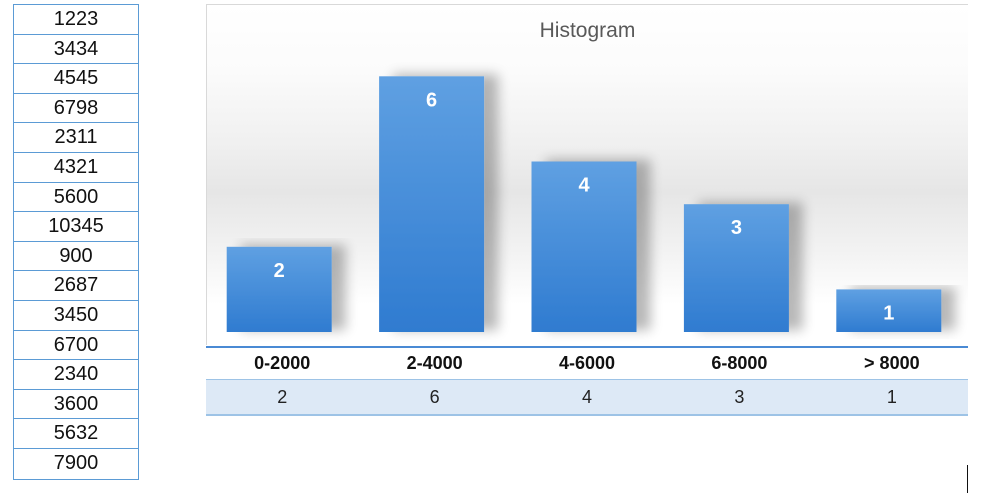 The height and width of the screenshot is (494, 981). Describe the element at coordinates (584, 186) in the screenshot. I see `bar-value-label: 4` at that location.